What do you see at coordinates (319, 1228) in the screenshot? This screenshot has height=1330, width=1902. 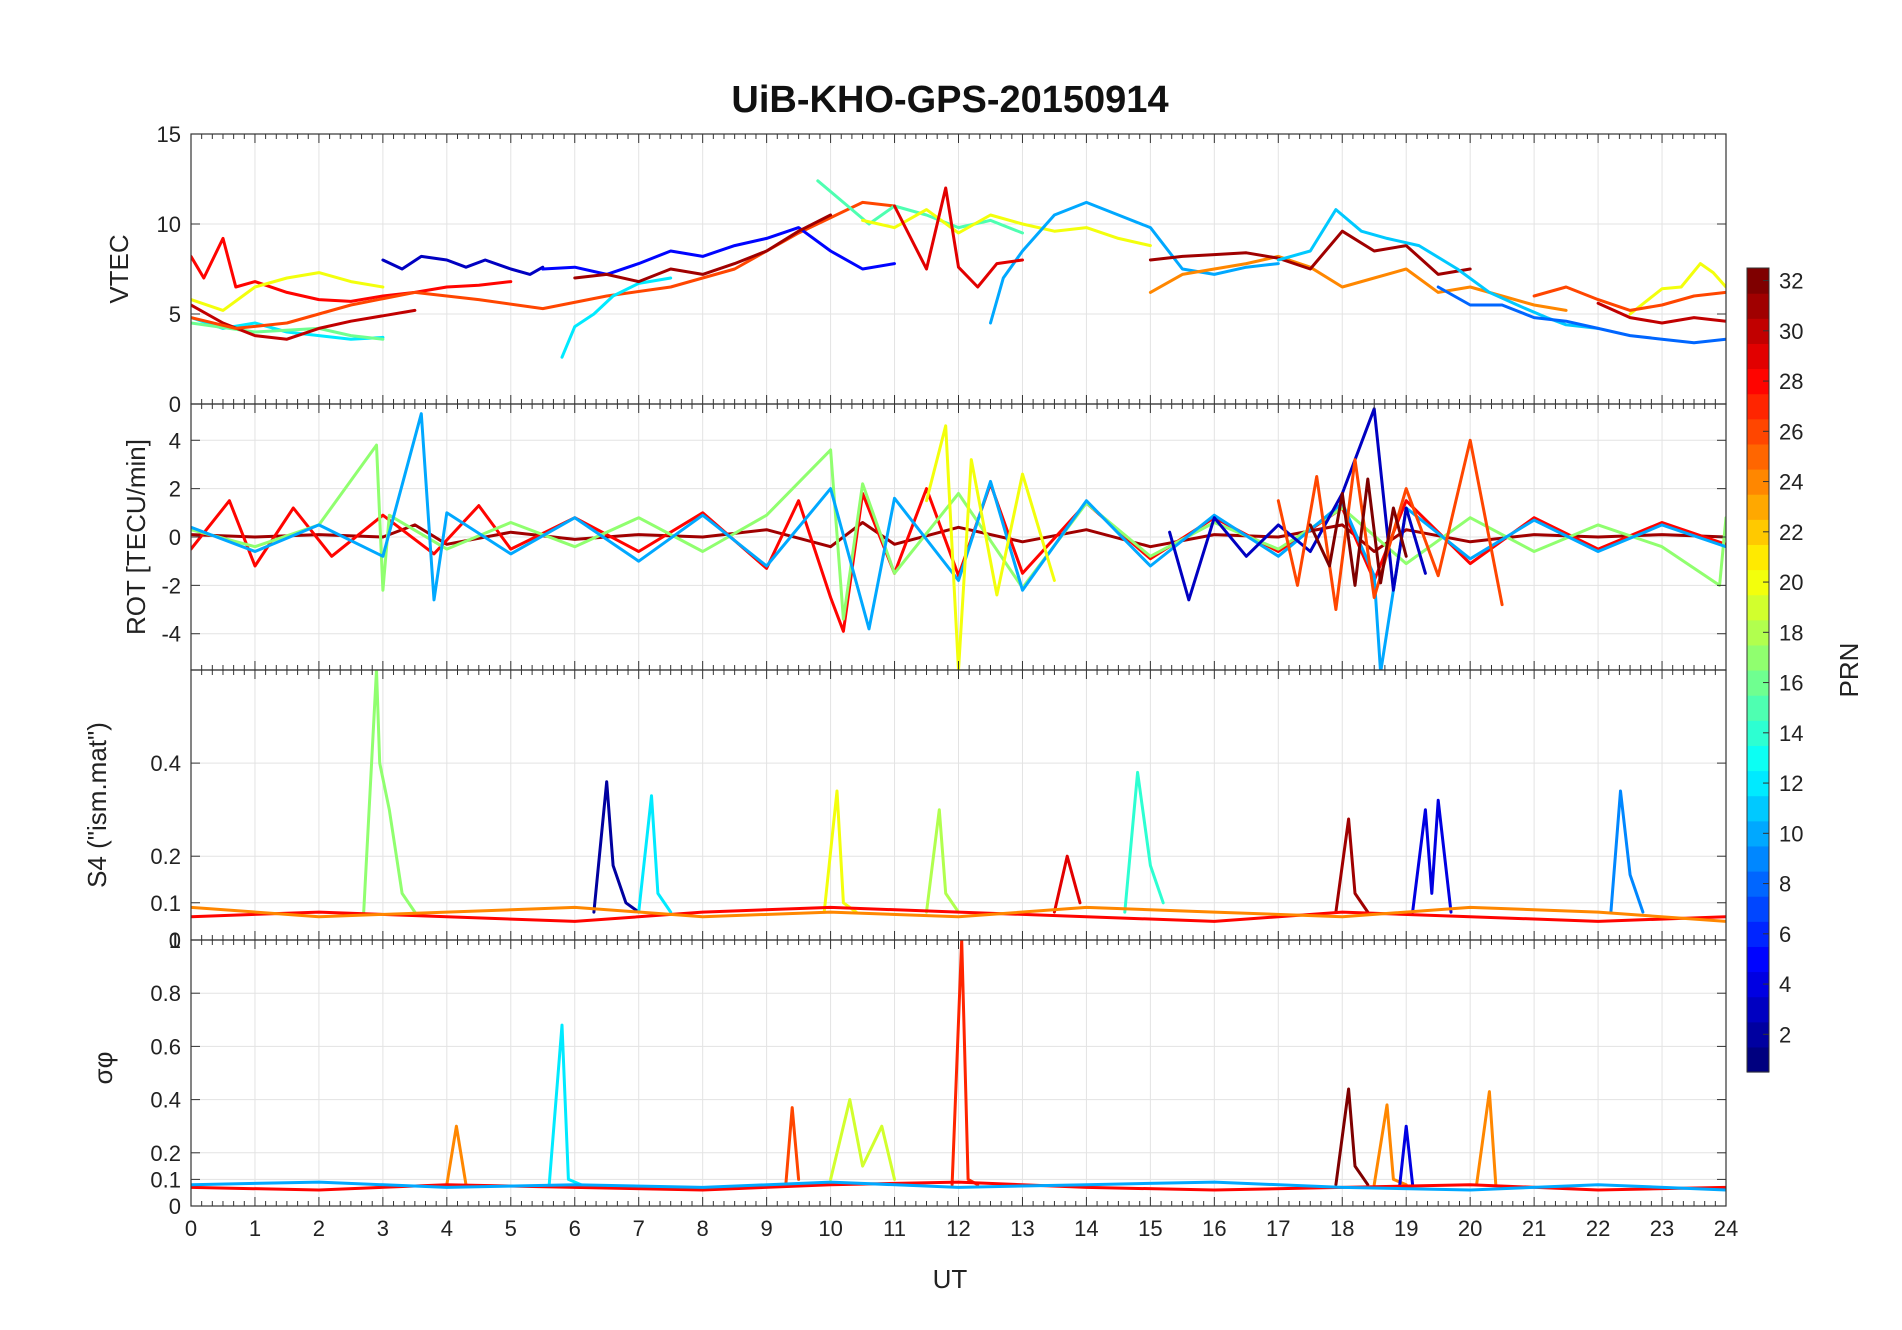 I see `x-tick-label: 2` at bounding box center [319, 1228].